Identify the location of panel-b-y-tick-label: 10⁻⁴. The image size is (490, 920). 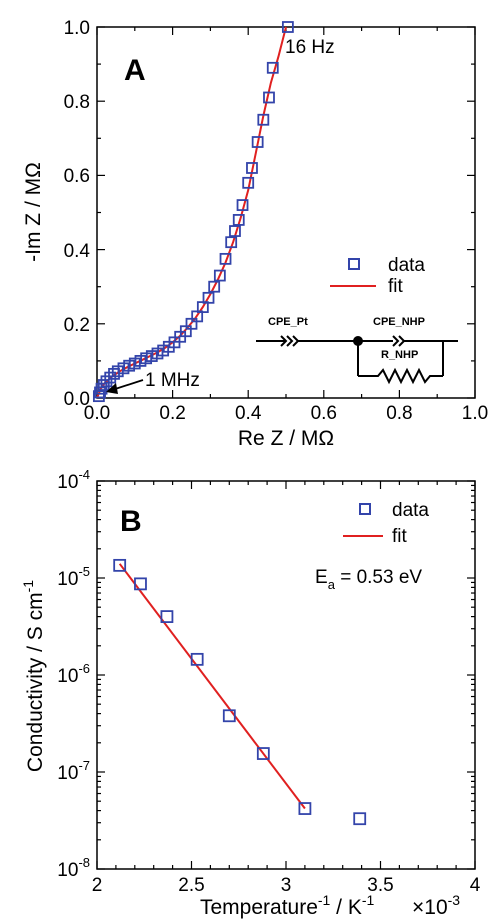
(73, 480).